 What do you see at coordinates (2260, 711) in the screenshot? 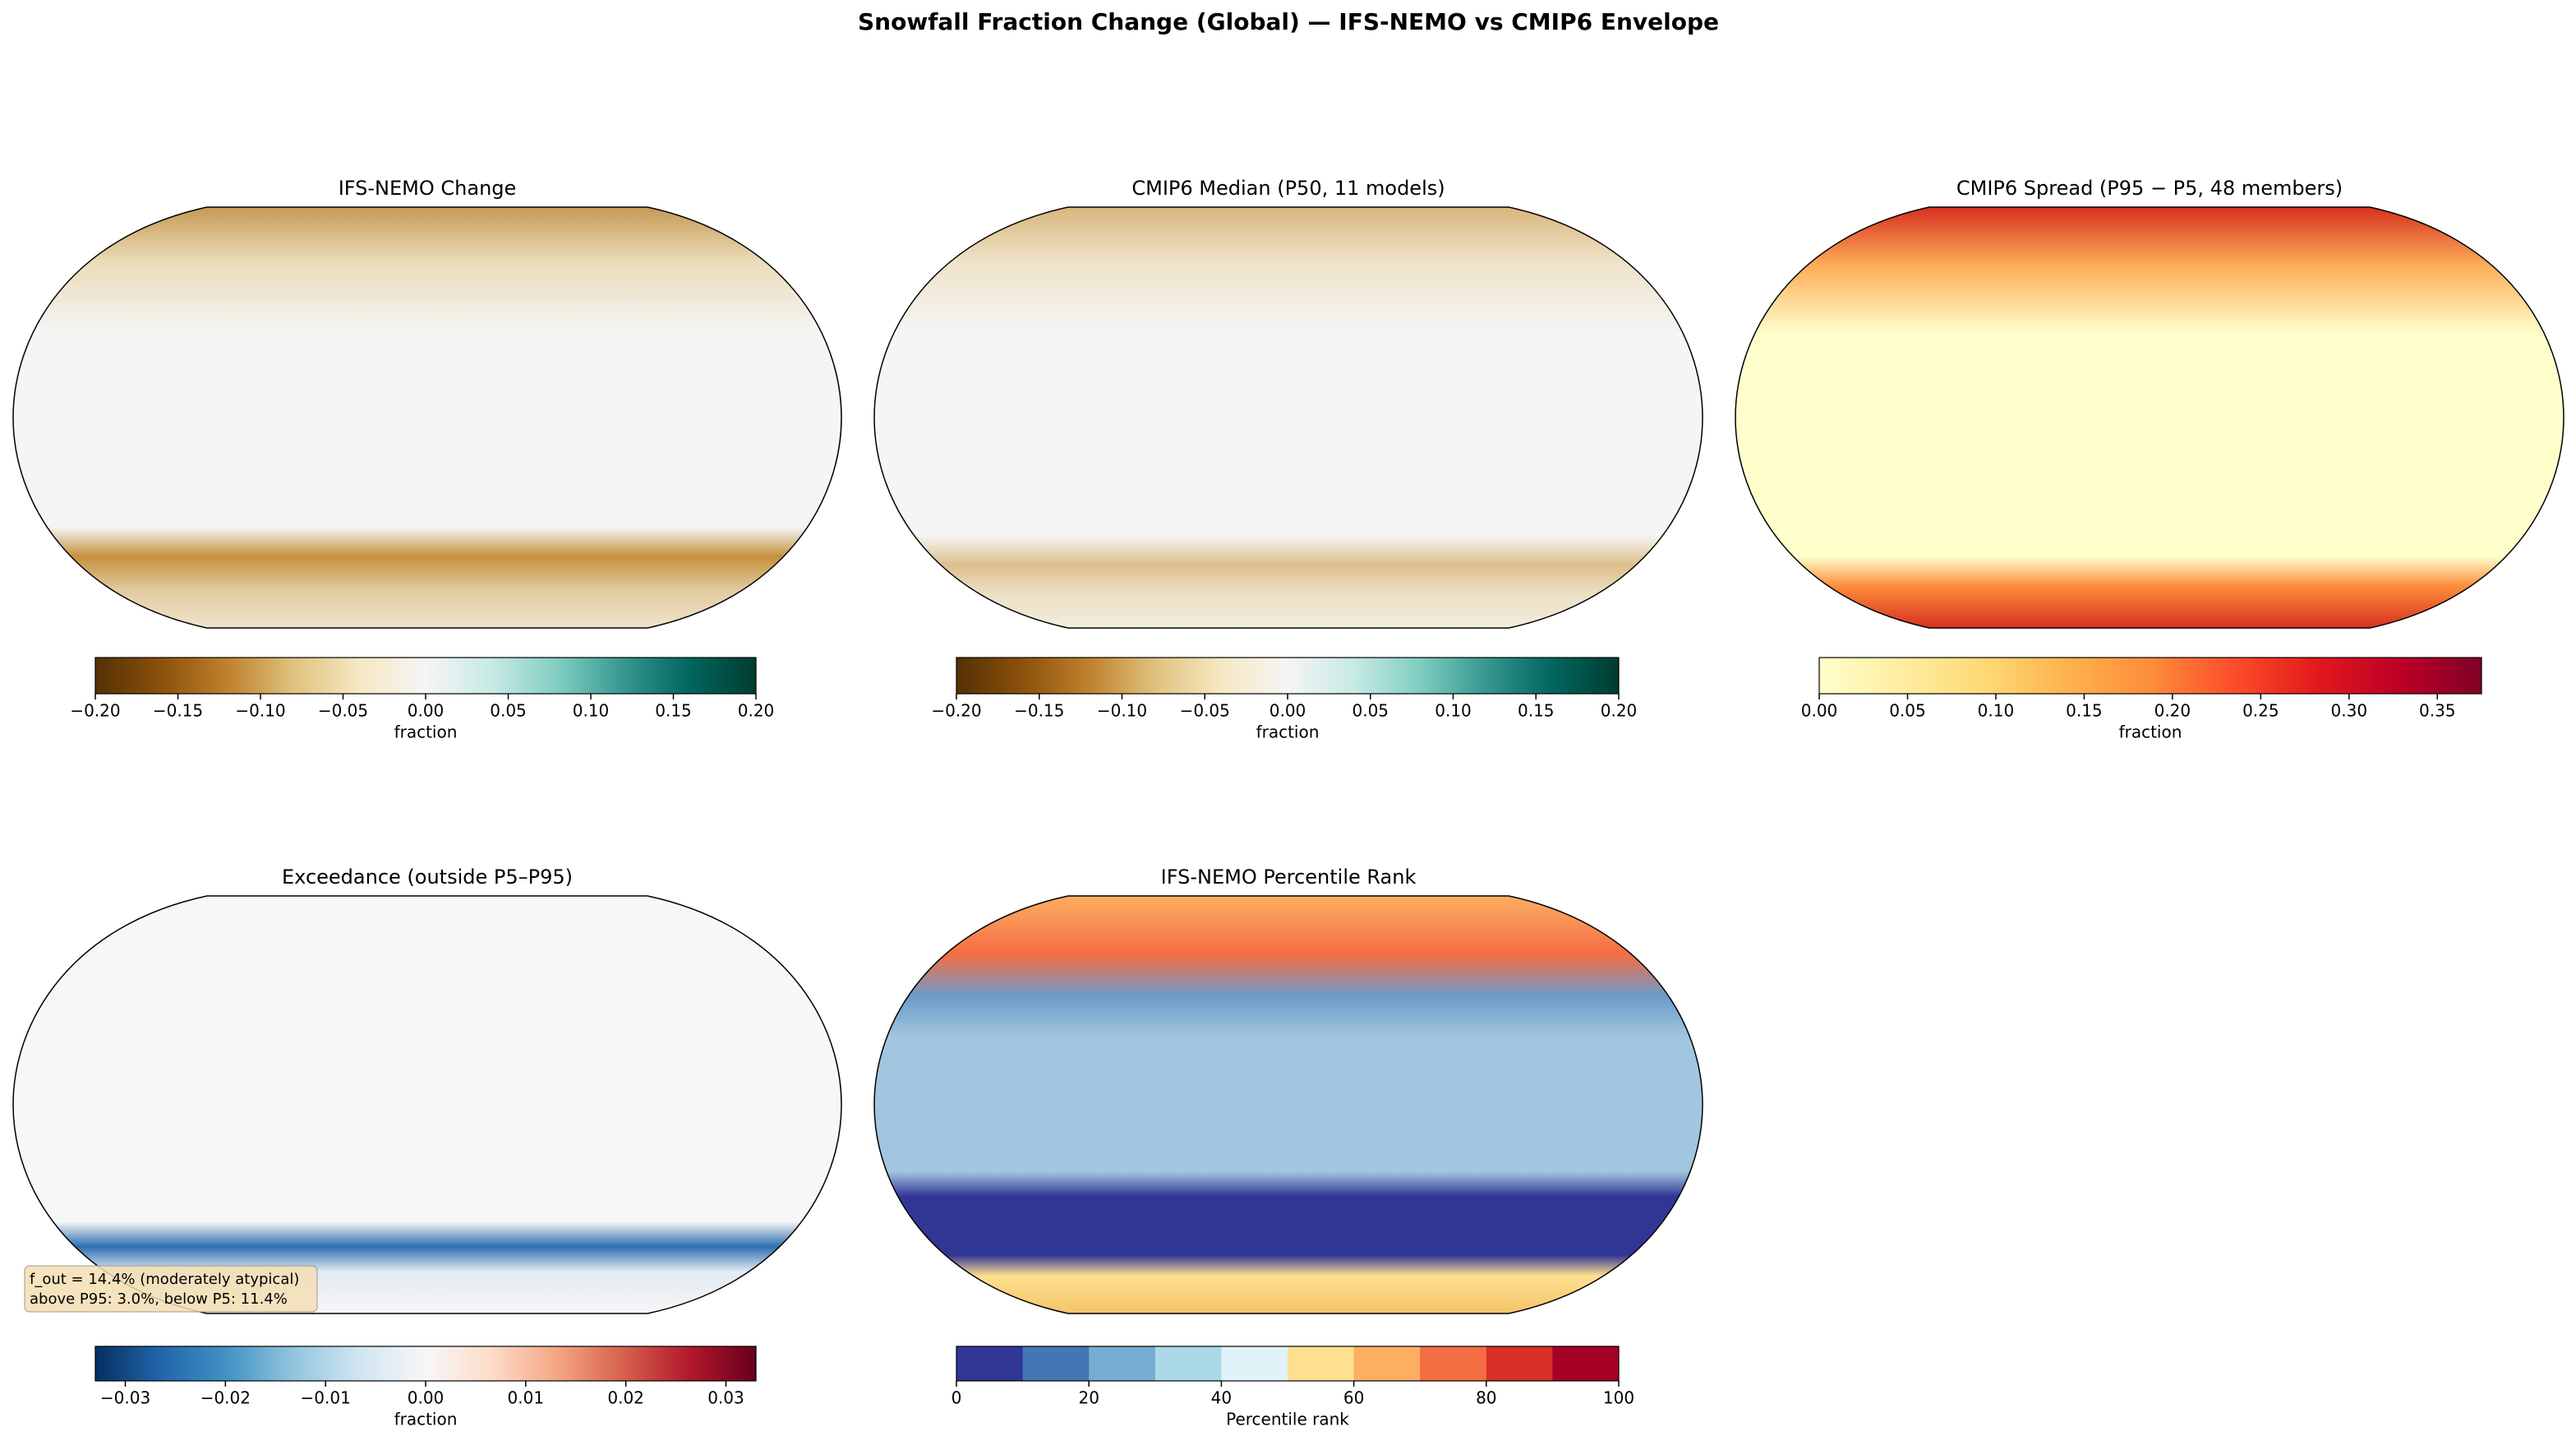
I see `colorbar-tick-label: 0.25` at bounding box center [2260, 711].